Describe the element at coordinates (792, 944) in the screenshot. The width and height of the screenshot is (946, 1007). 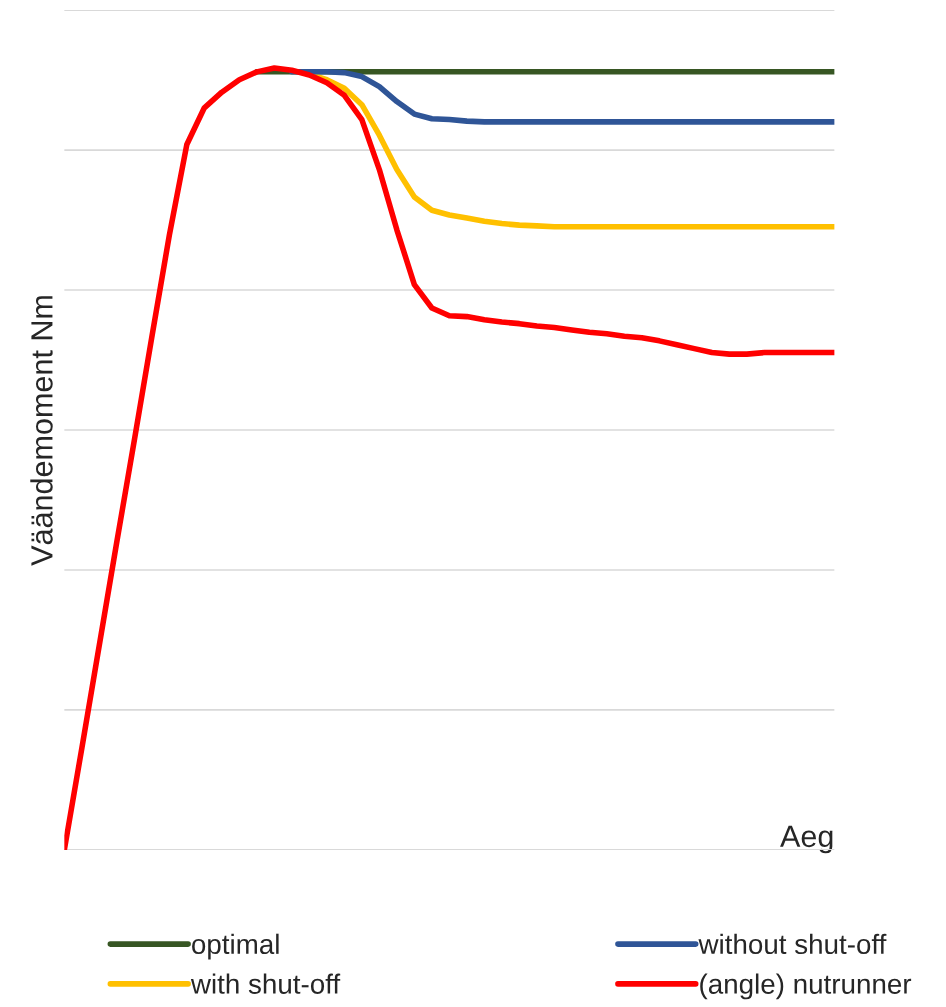
I see `legend-label: without shut-off` at that location.